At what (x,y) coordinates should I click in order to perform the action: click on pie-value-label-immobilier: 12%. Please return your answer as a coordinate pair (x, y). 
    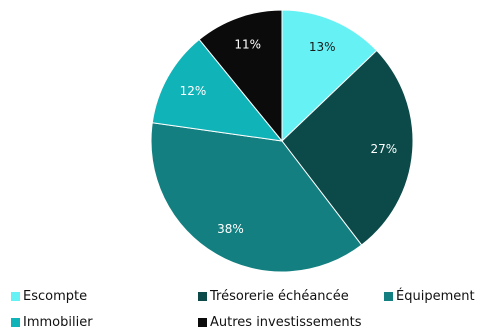
    Looking at the image, I should click on (193, 91).